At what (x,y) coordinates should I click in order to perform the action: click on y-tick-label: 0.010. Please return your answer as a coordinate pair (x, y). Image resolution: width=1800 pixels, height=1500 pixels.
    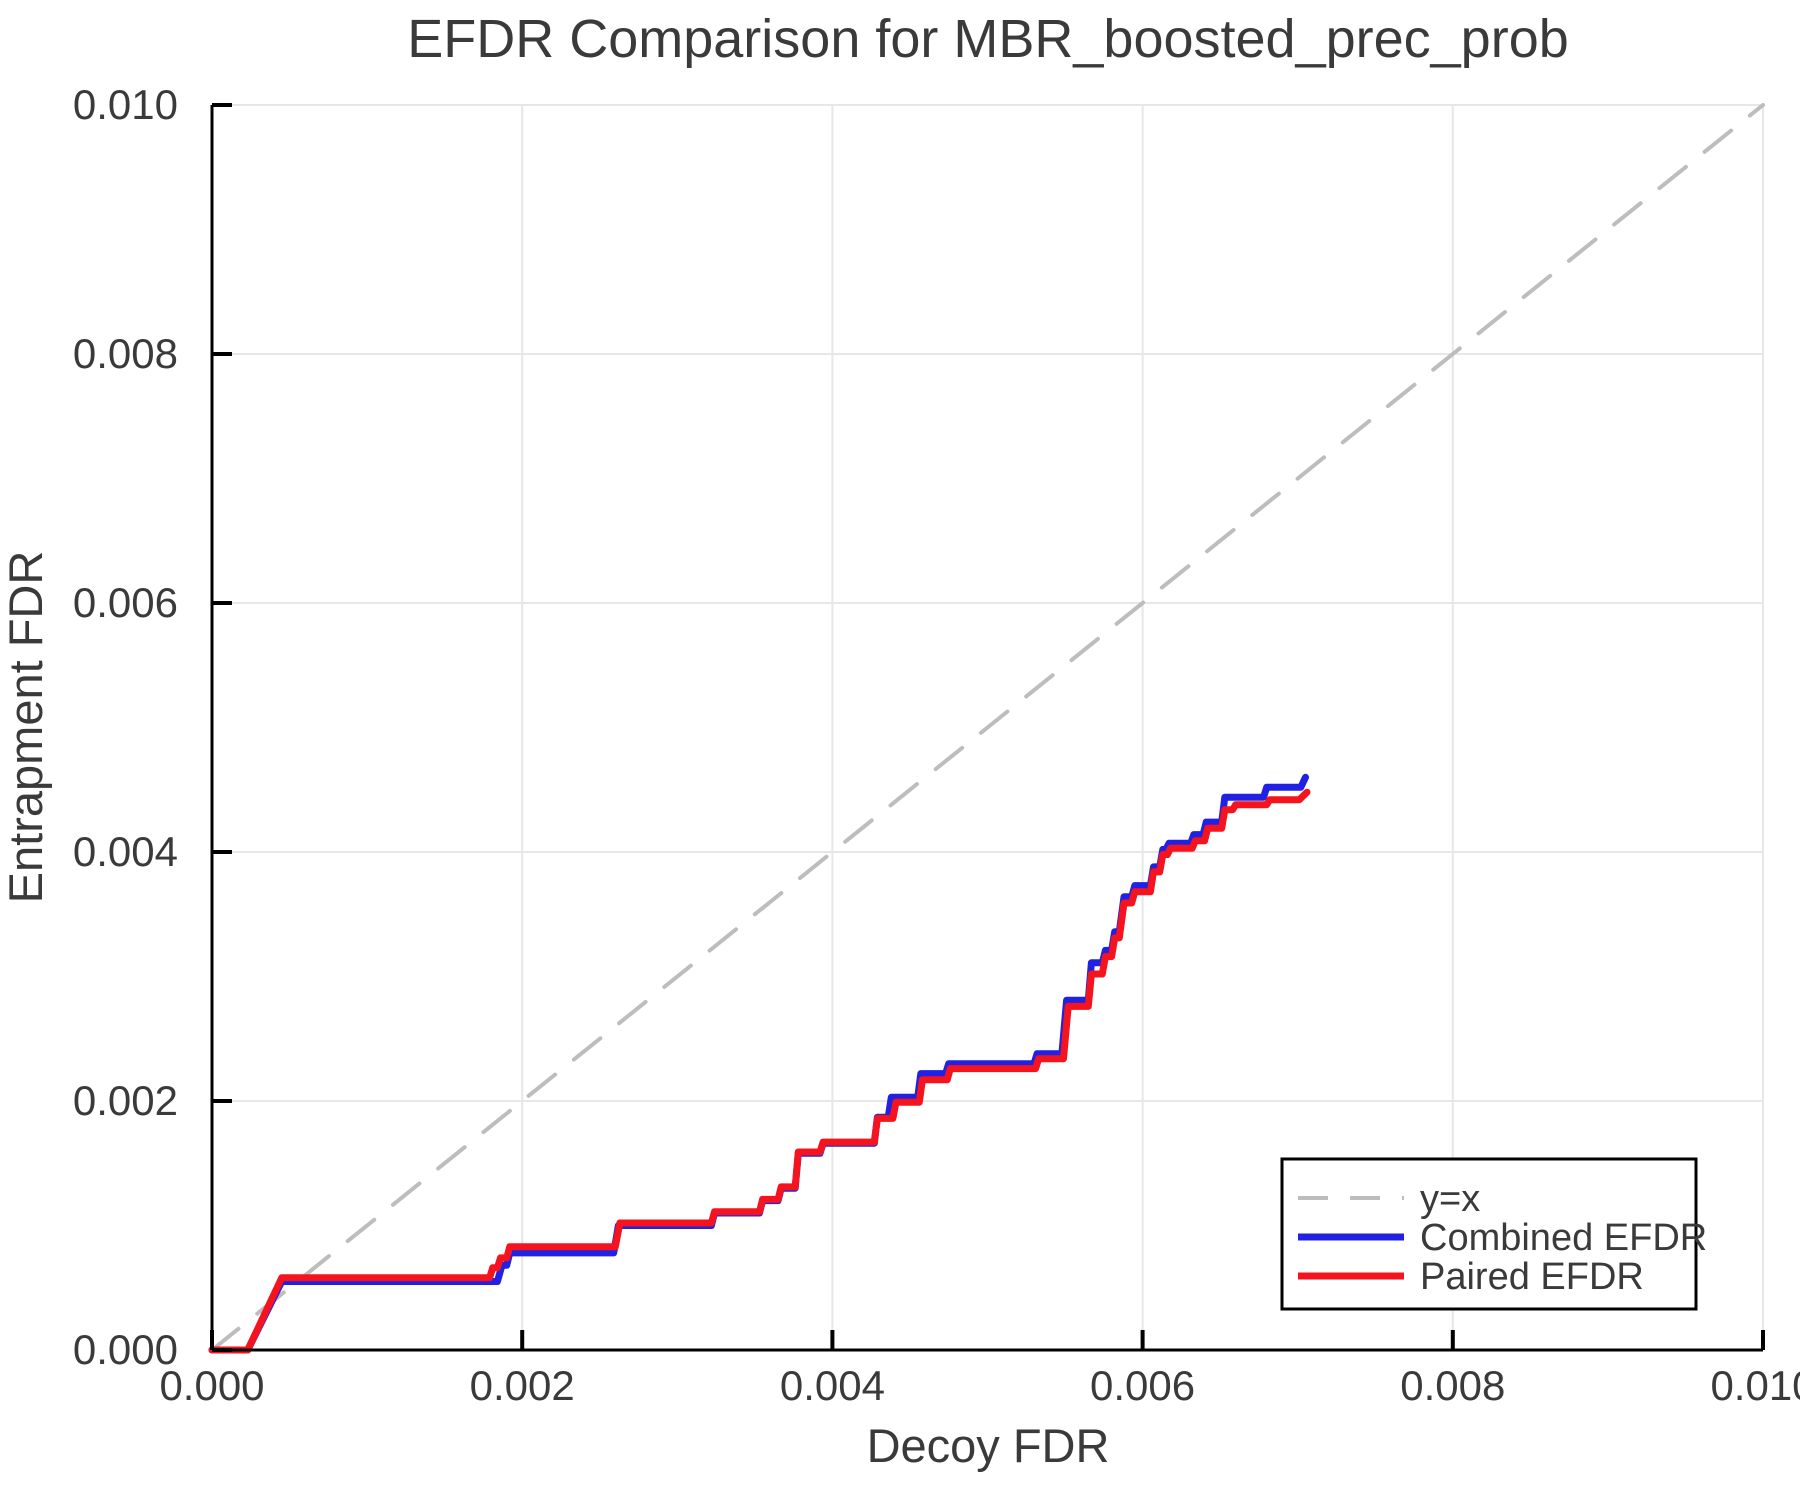
    Looking at the image, I should click on (125, 104).